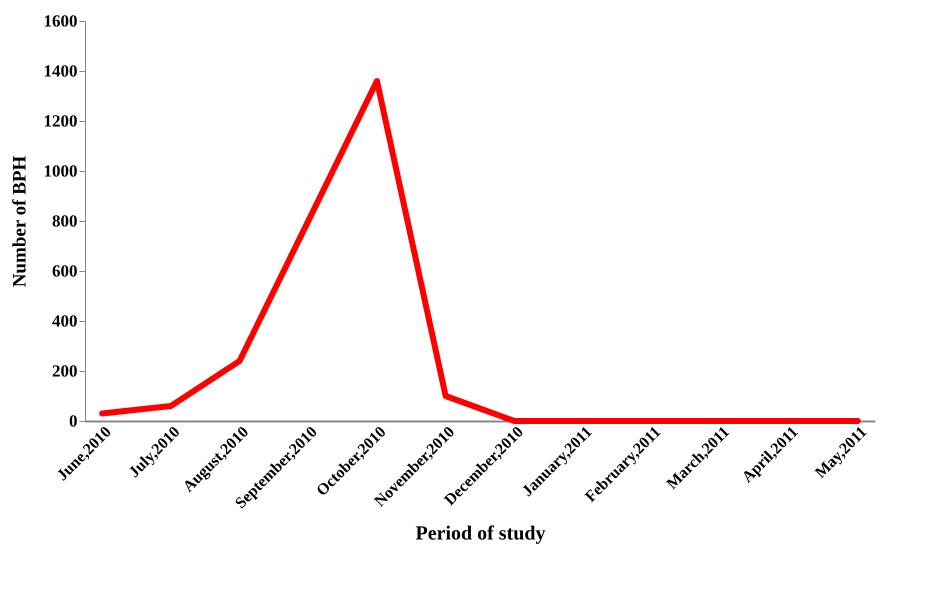  What do you see at coordinates (61, 171) in the screenshot?
I see `y-tick-label: 1000` at bounding box center [61, 171].